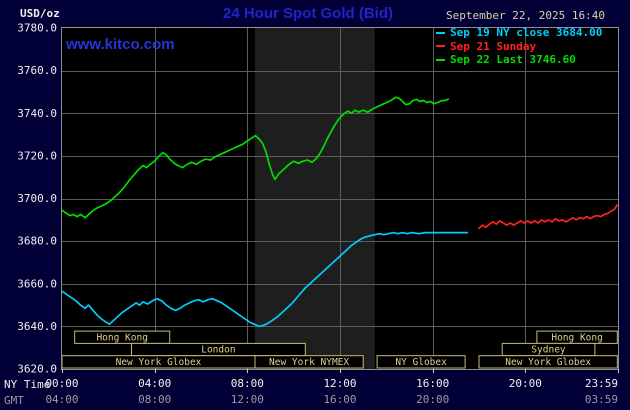  Describe the element at coordinates (432, 399) in the screenshot. I see `x-tick-label-gmt: 20:00` at that location.